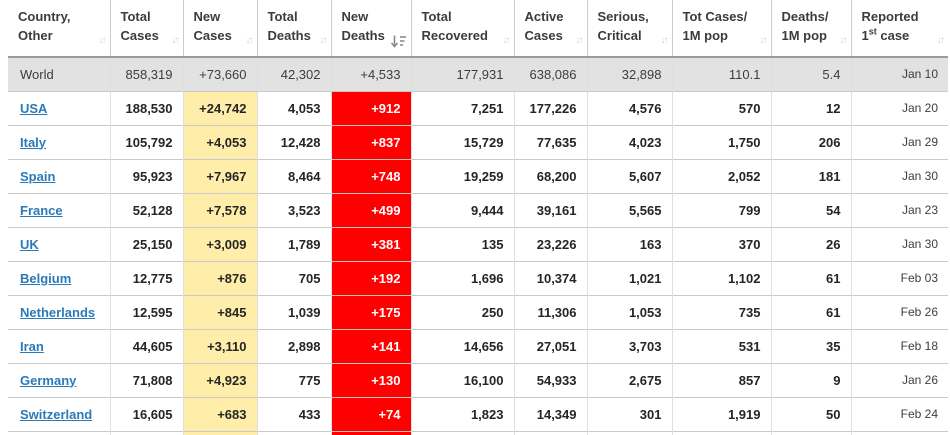 This screenshot has height=435, width=950. Describe the element at coordinates (146, 379) in the screenshot. I see `cell-total-cases: 71,808` at that location.